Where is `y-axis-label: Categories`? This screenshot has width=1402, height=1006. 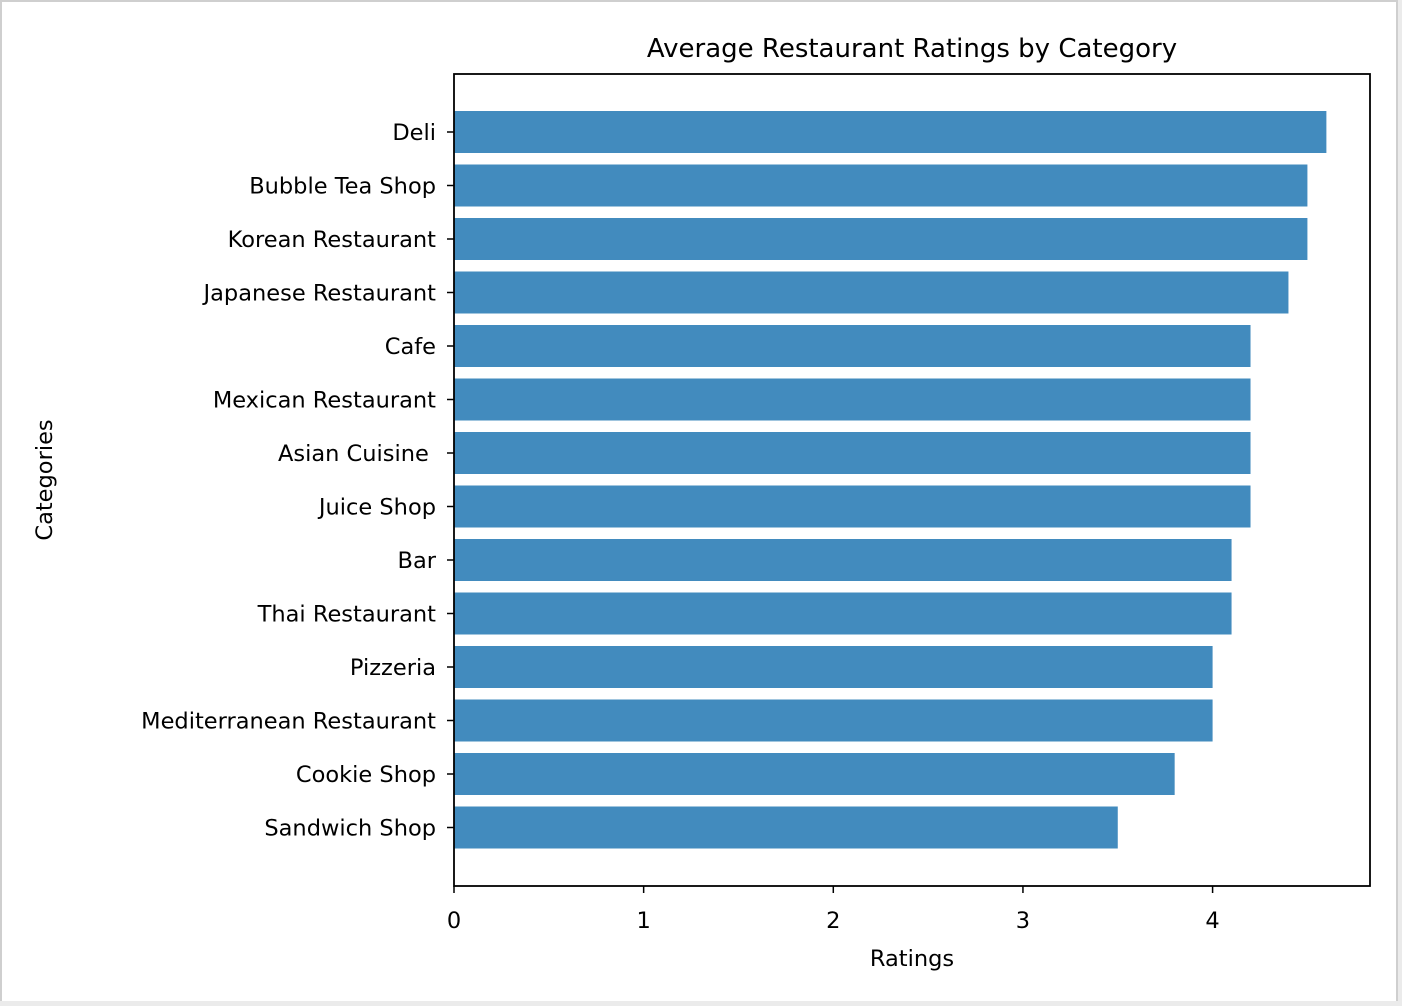
y-axis-label: Categories is located at coordinates (45, 479).